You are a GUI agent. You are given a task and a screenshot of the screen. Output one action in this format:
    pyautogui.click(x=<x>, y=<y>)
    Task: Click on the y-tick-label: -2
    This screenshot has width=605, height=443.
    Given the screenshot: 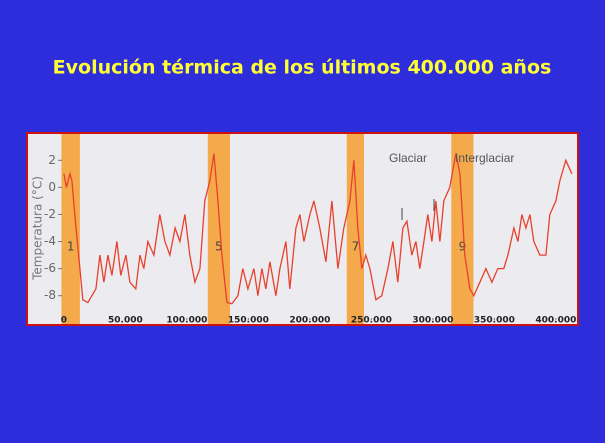 What is the action you would take?
    pyautogui.click(x=50, y=214)
    